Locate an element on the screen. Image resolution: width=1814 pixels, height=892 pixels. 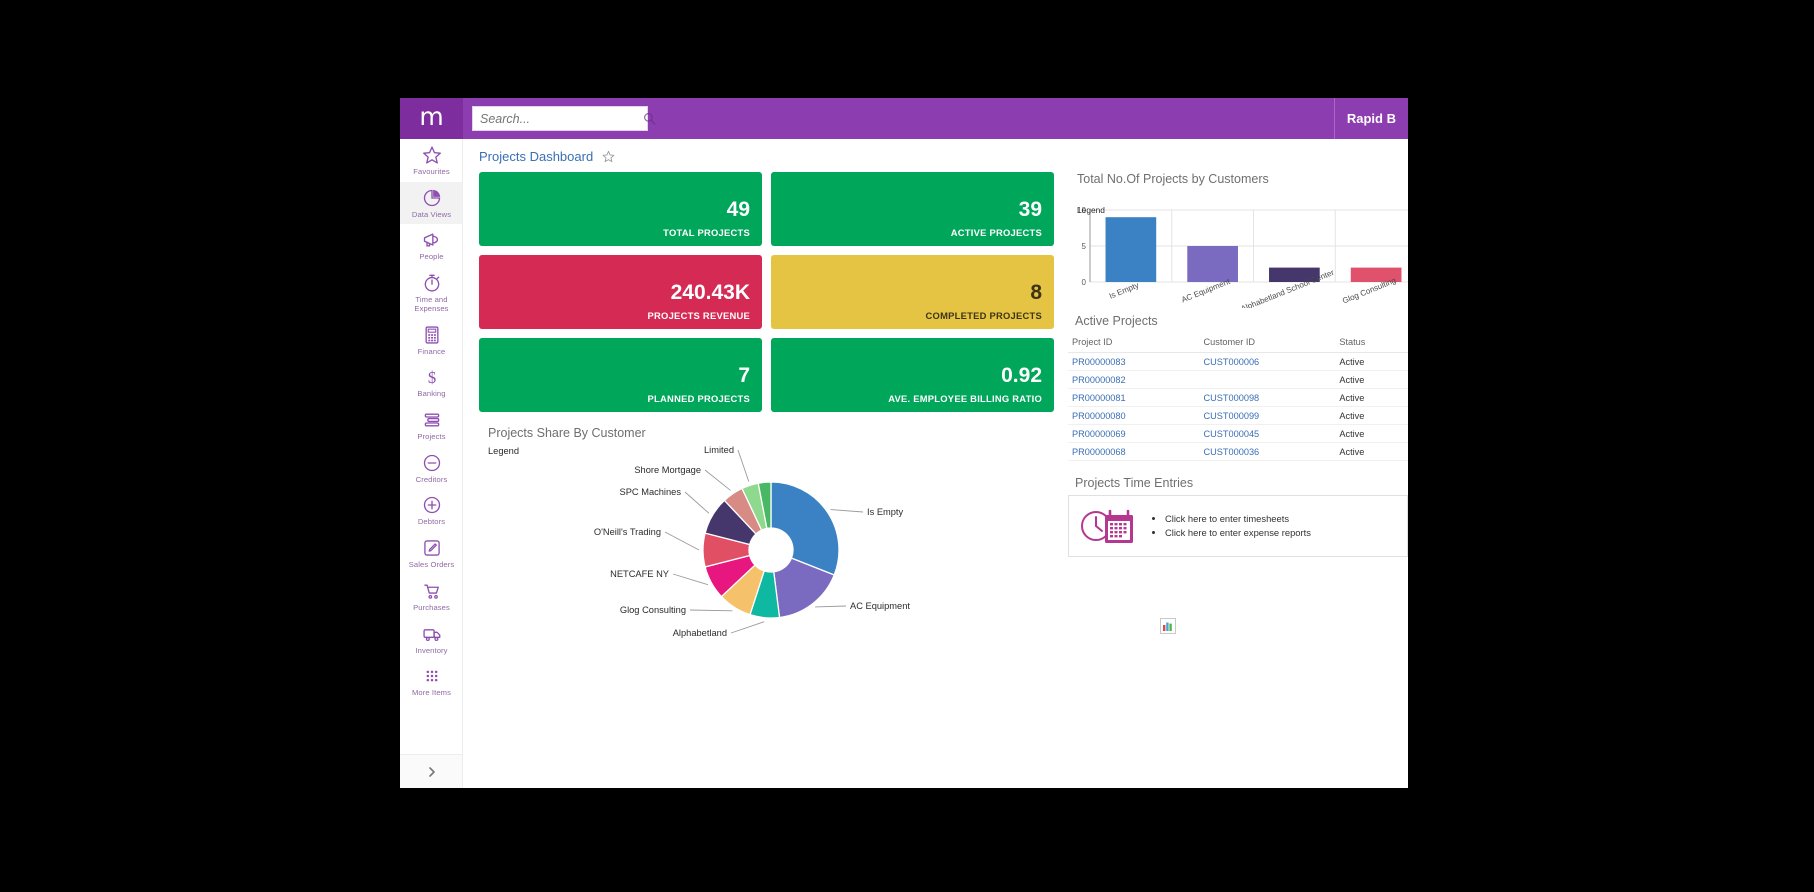
sidebar-item-banking: $ Banking is located at coordinates (431, 382).